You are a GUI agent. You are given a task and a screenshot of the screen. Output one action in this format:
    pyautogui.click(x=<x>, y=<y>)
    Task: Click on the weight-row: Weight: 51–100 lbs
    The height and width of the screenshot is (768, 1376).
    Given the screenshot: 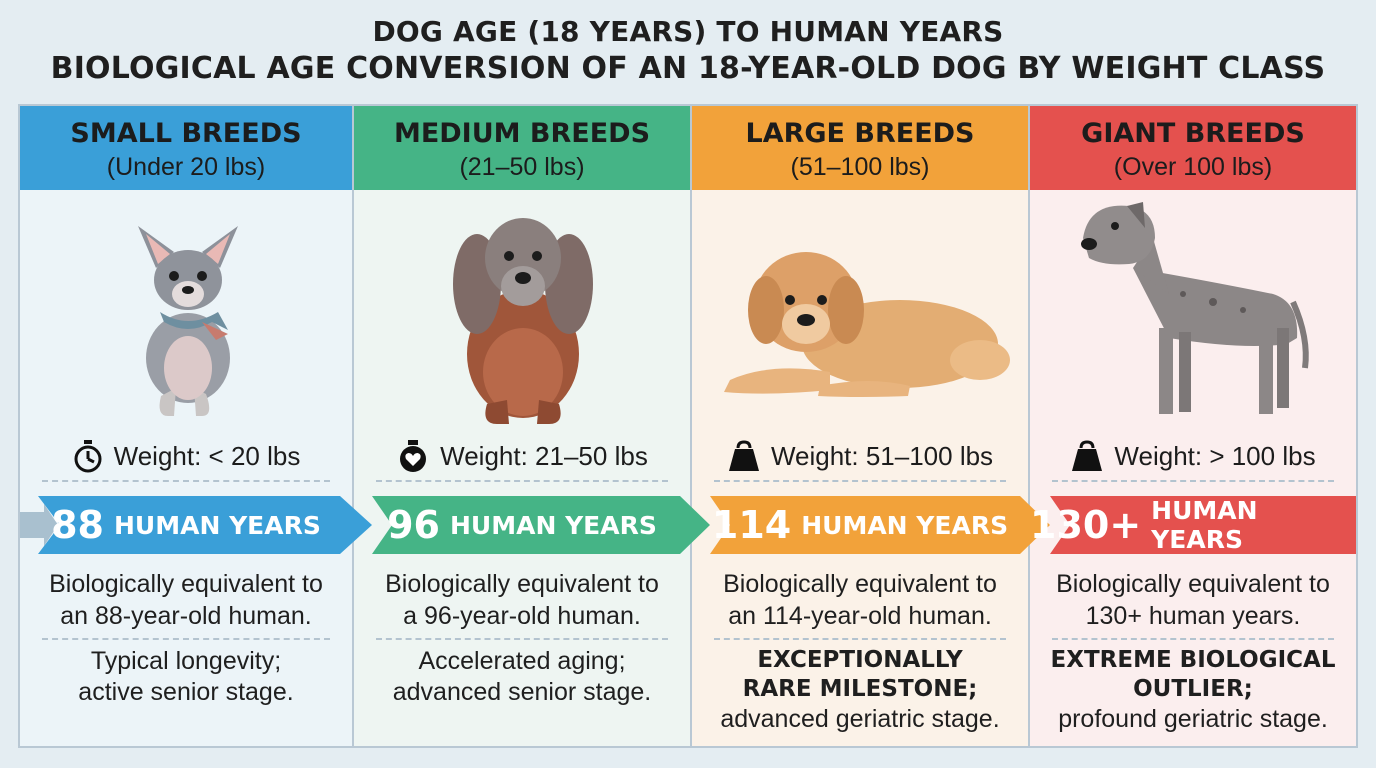 What is the action you would take?
    pyautogui.click(x=860, y=456)
    